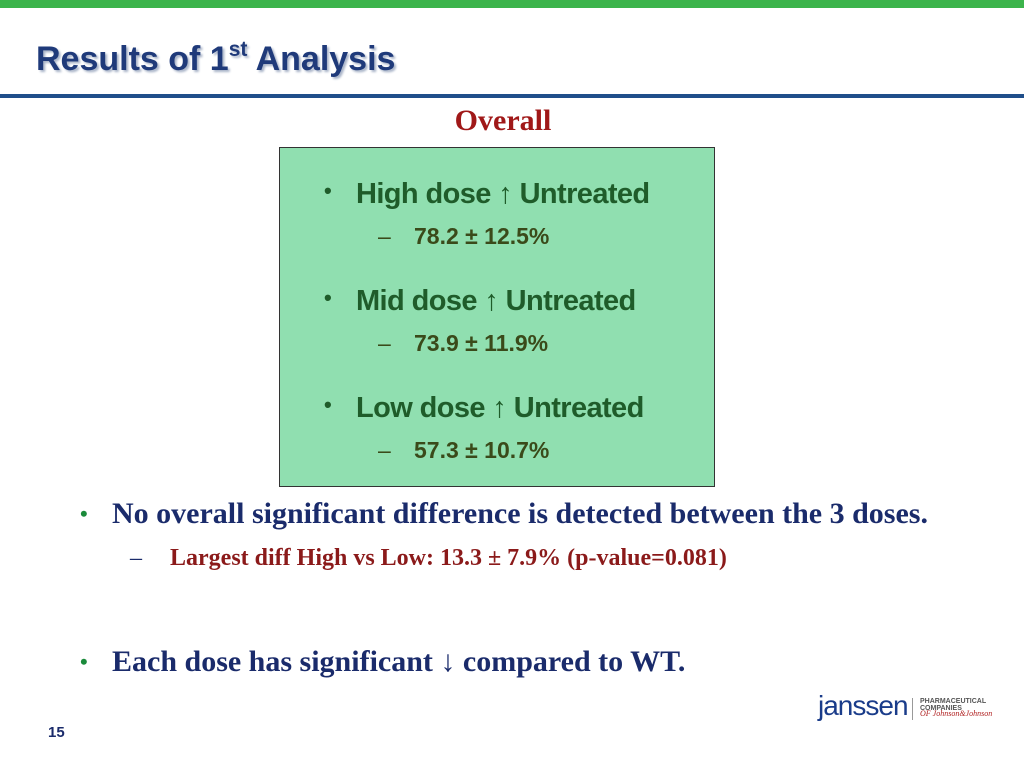  What do you see at coordinates (507, 343) in the screenshot?
I see `result-value: 73.9 ± 11.9%` at bounding box center [507, 343].